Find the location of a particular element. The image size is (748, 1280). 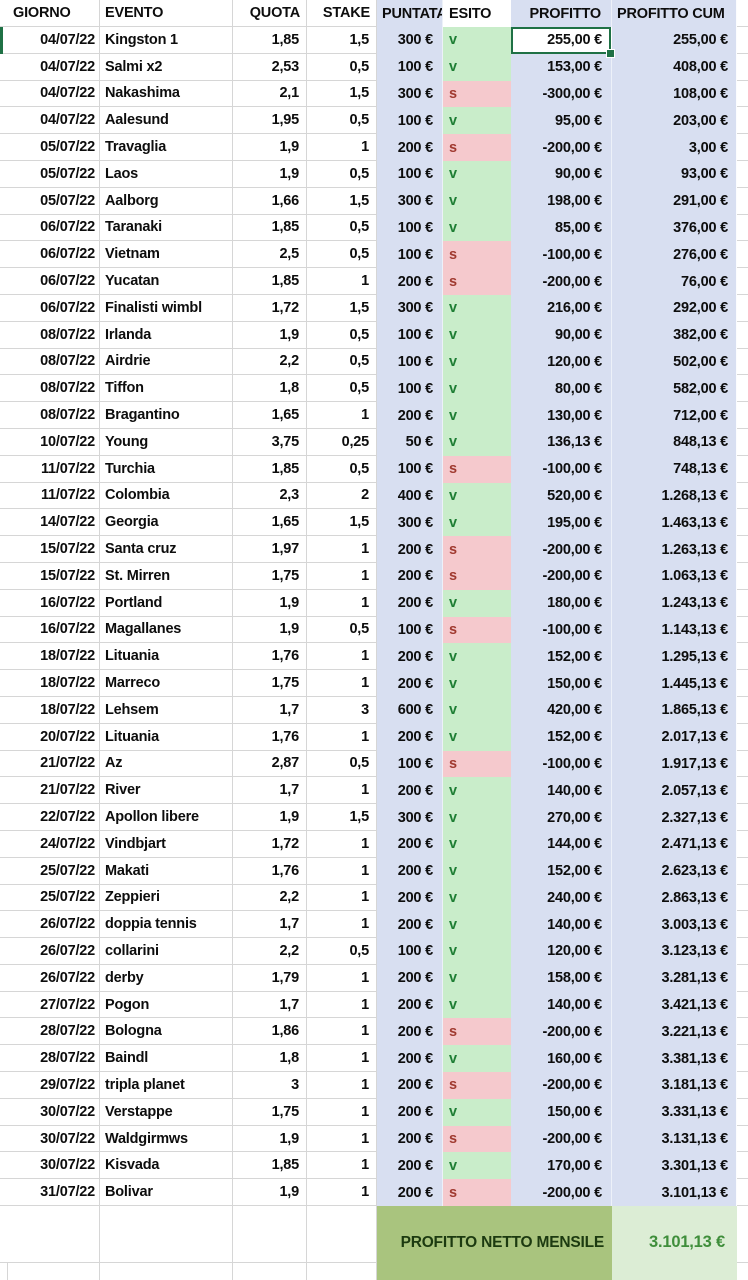

cell-cum: 3,00 € is located at coordinates (674, 147).